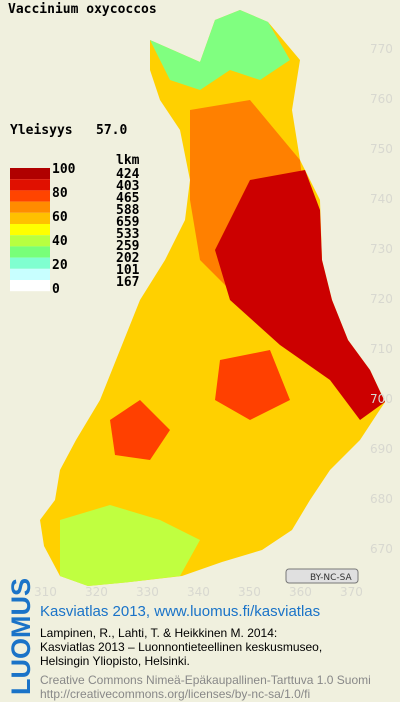 The image size is (400, 702). Describe the element at coordinates (115, 661) in the screenshot. I see `citation-line: Helsingin Yliopisto, Helsinki.` at that location.